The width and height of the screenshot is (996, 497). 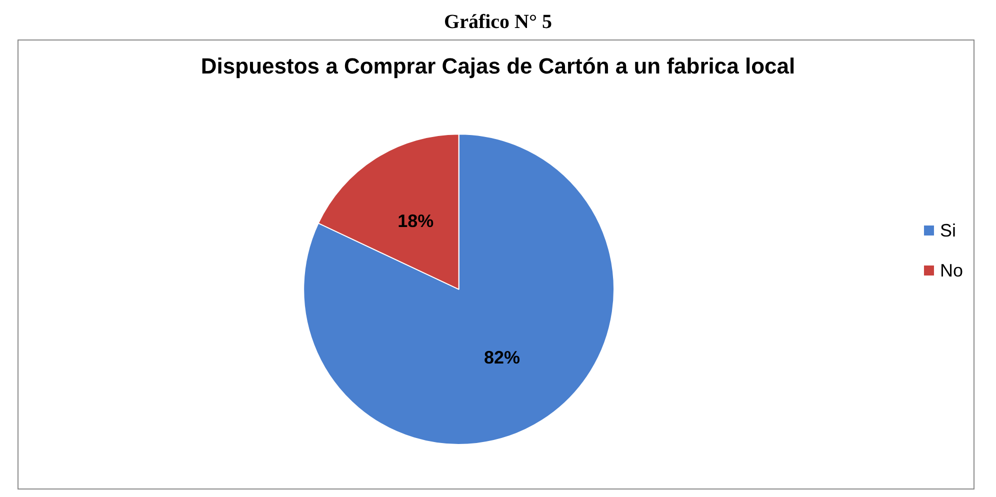 I want to click on legend-label: Si, so click(x=948, y=230).